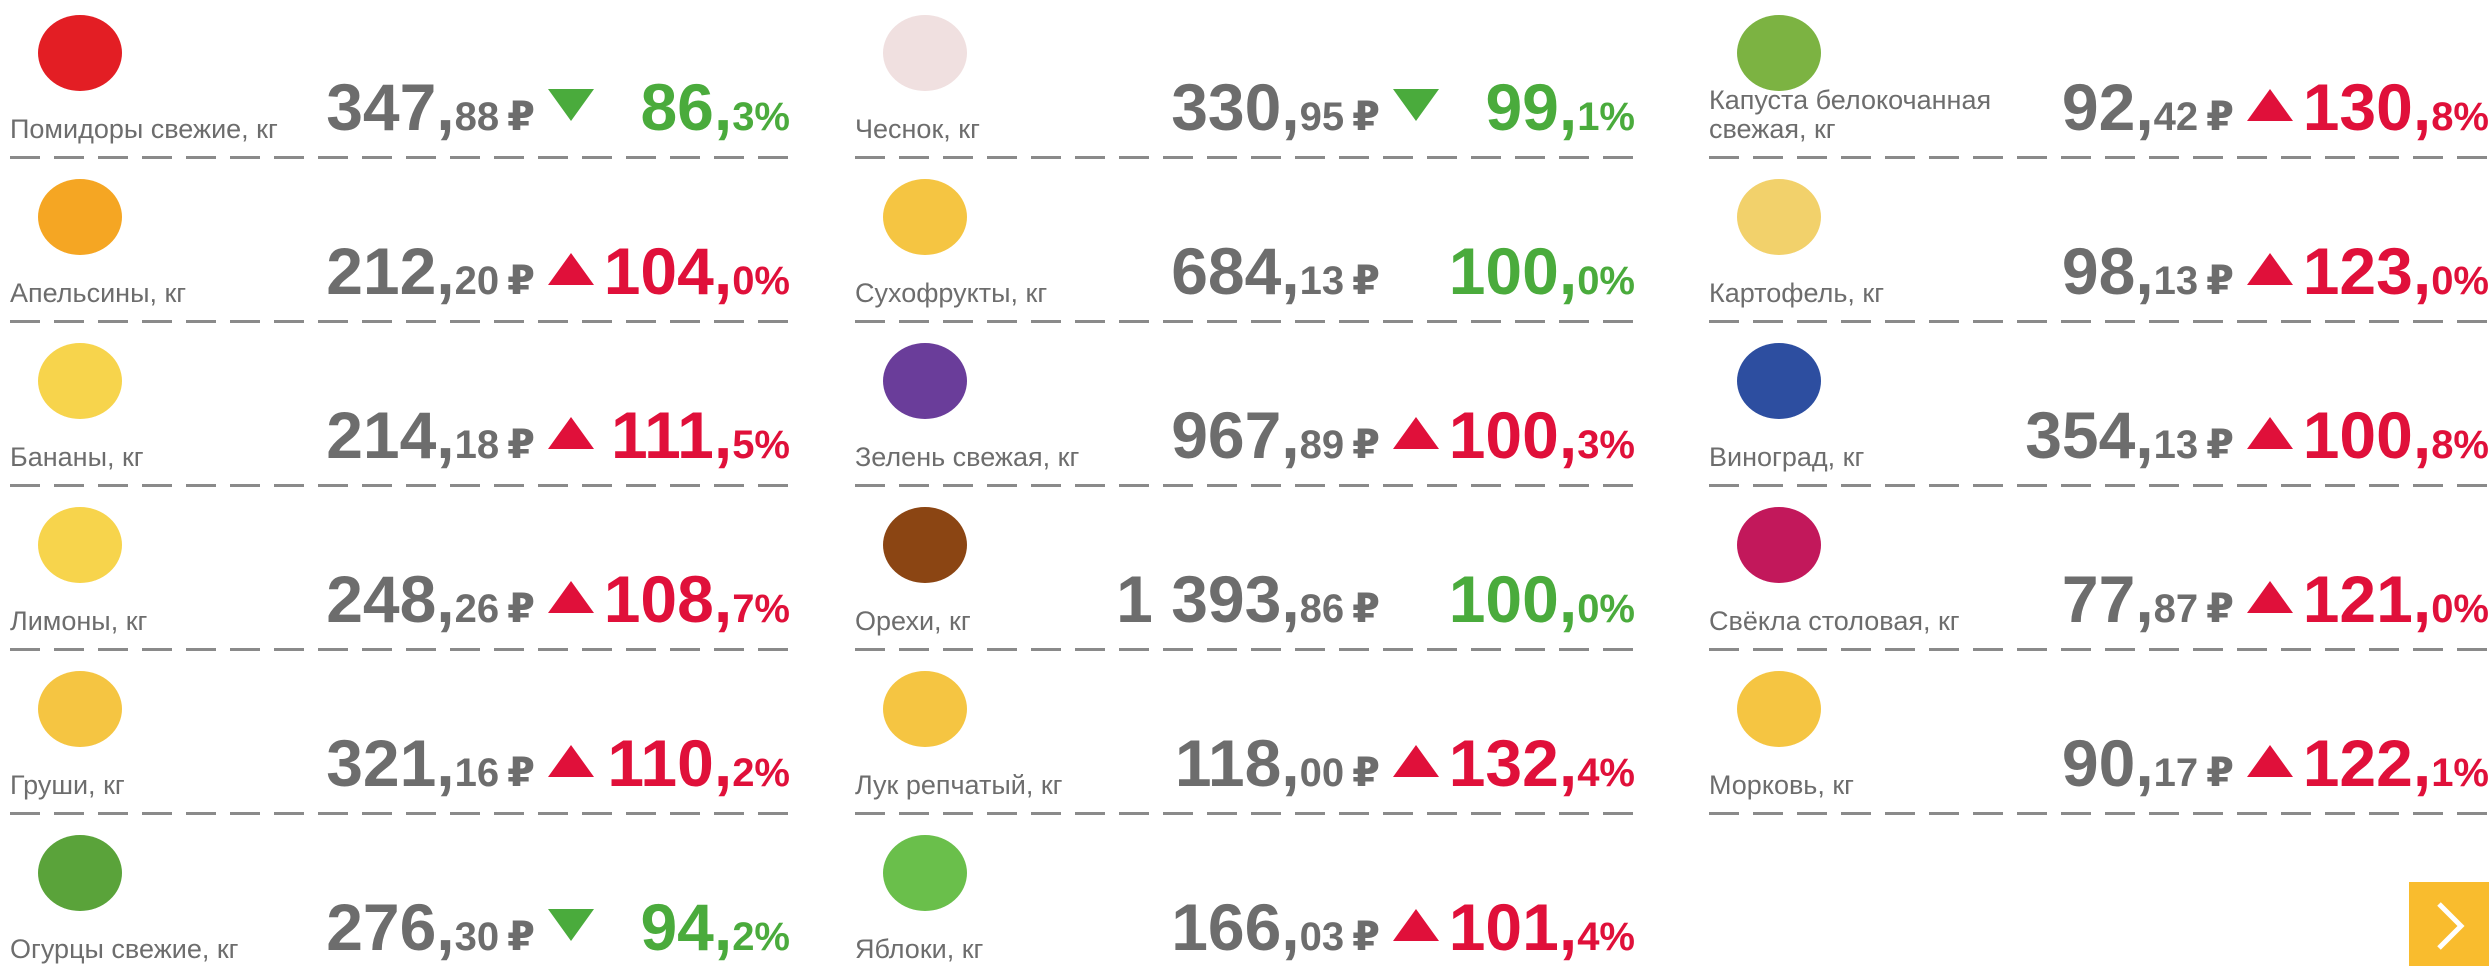 Image resolution: width=2489 pixels, height=979 pixels. What do you see at coordinates (1787, 457) in the screenshot?
I see `product-name: Виноград, кг` at bounding box center [1787, 457].